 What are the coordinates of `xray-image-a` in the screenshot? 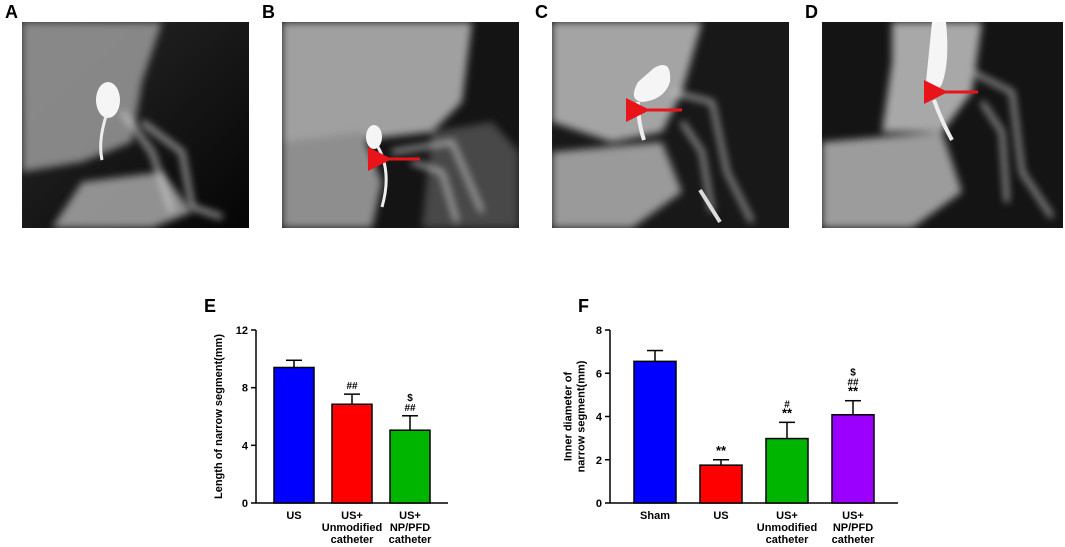 It's located at (135, 125).